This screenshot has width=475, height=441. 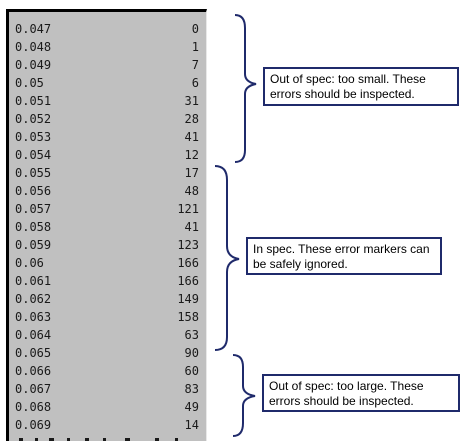 What do you see at coordinates (33, 137) in the screenshot?
I see `row-key: 0.053` at bounding box center [33, 137].